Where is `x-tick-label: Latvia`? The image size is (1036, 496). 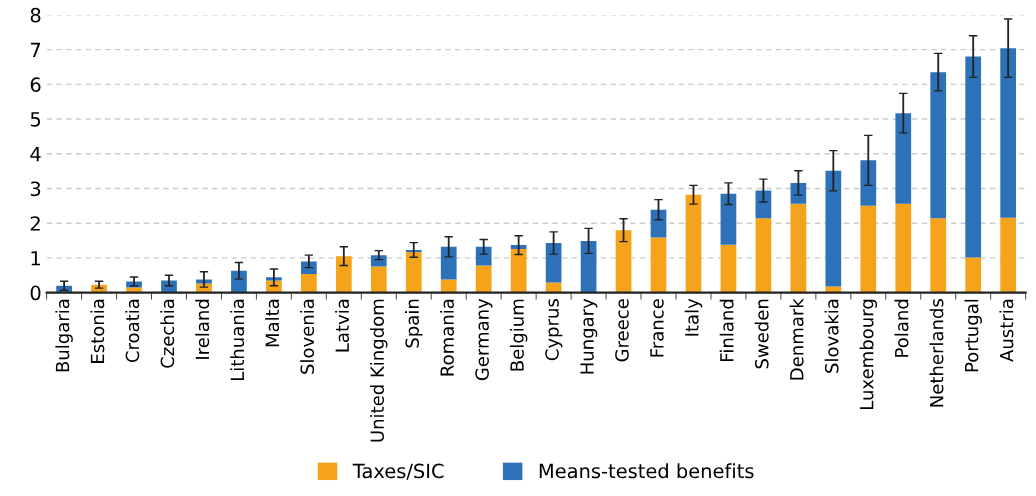
x-tick-label: Latvia is located at coordinates (342, 325).